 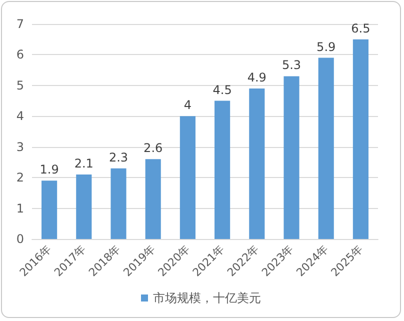 What do you see at coordinates (20, 239) in the screenshot?
I see `y-tick-label: 0` at bounding box center [20, 239].